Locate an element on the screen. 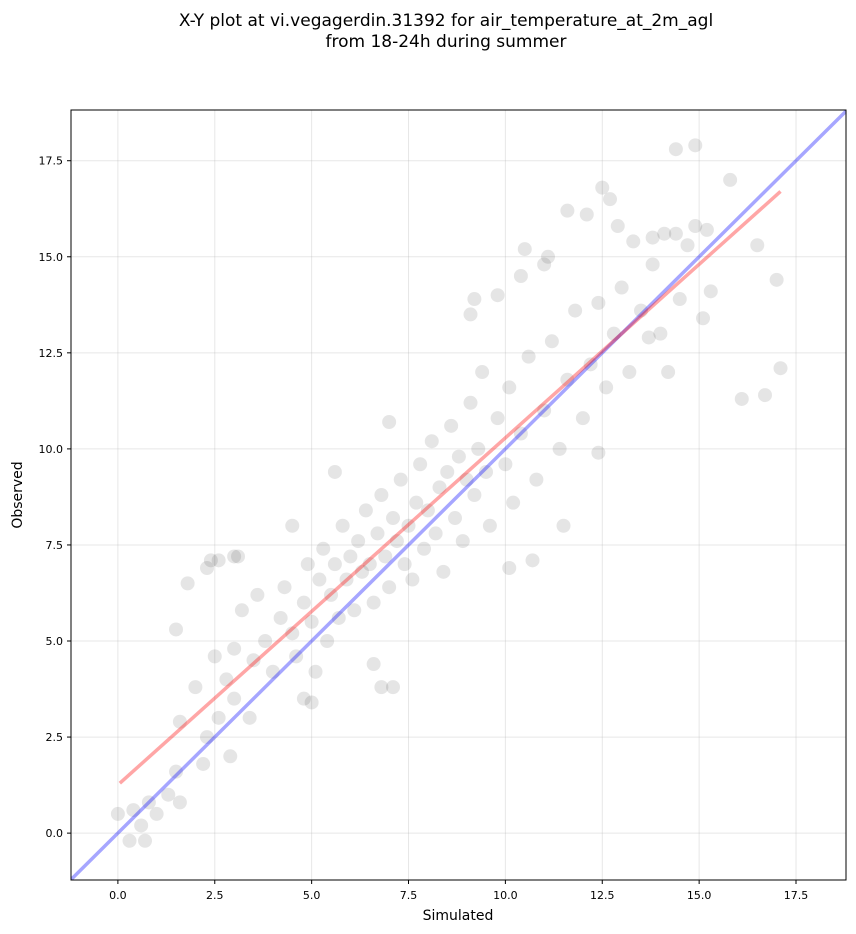 This screenshot has height=934, width=856. x-tick-label: 0.0 is located at coordinates (118, 895).